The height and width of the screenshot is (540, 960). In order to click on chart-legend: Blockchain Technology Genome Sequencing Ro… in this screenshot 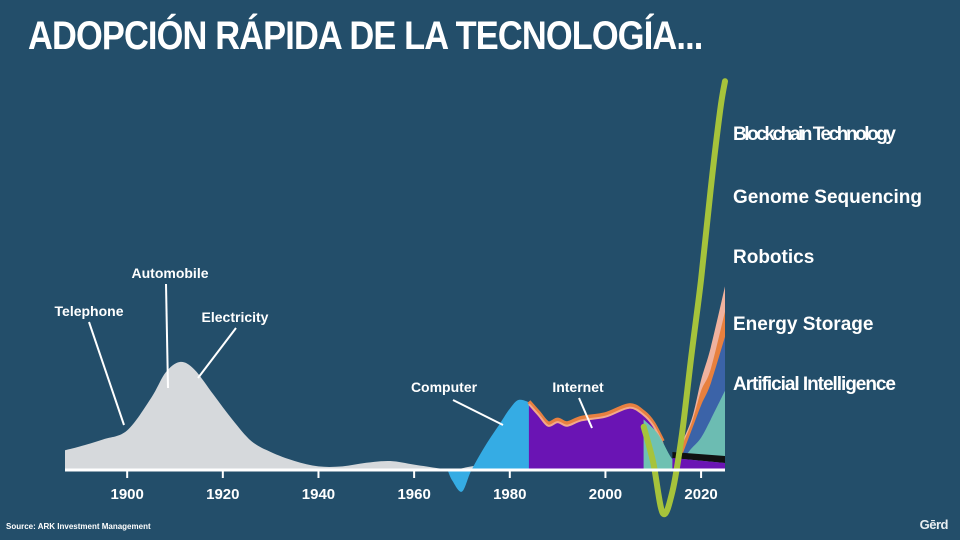, I will do `click(827, 259)`.